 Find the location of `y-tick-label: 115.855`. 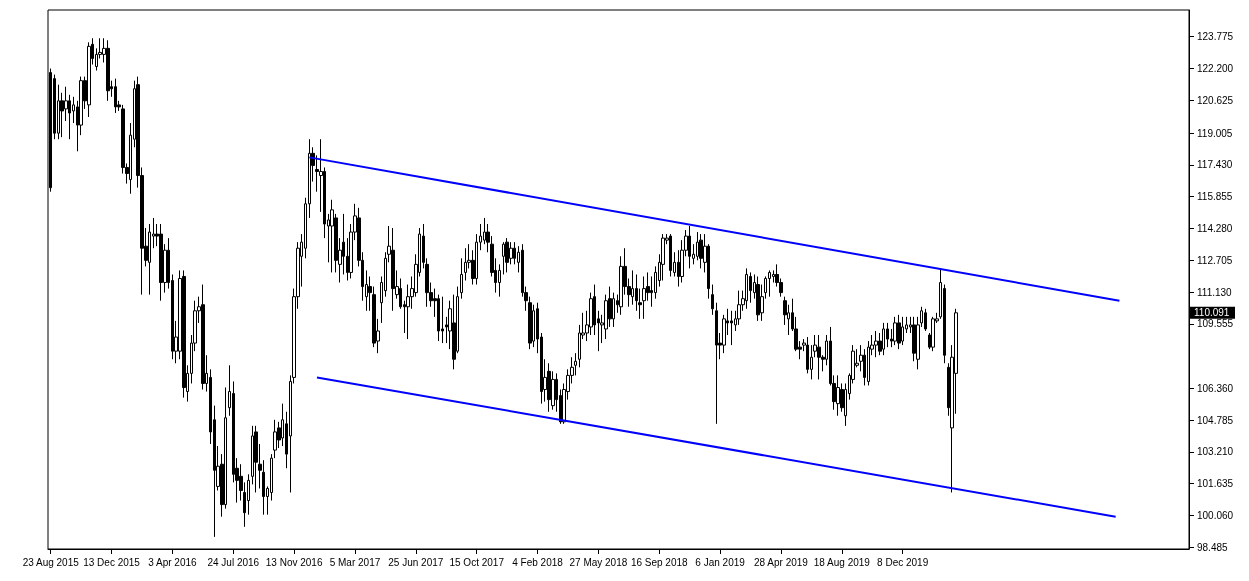

y-tick-label: 115.855 is located at coordinates (1215, 197).